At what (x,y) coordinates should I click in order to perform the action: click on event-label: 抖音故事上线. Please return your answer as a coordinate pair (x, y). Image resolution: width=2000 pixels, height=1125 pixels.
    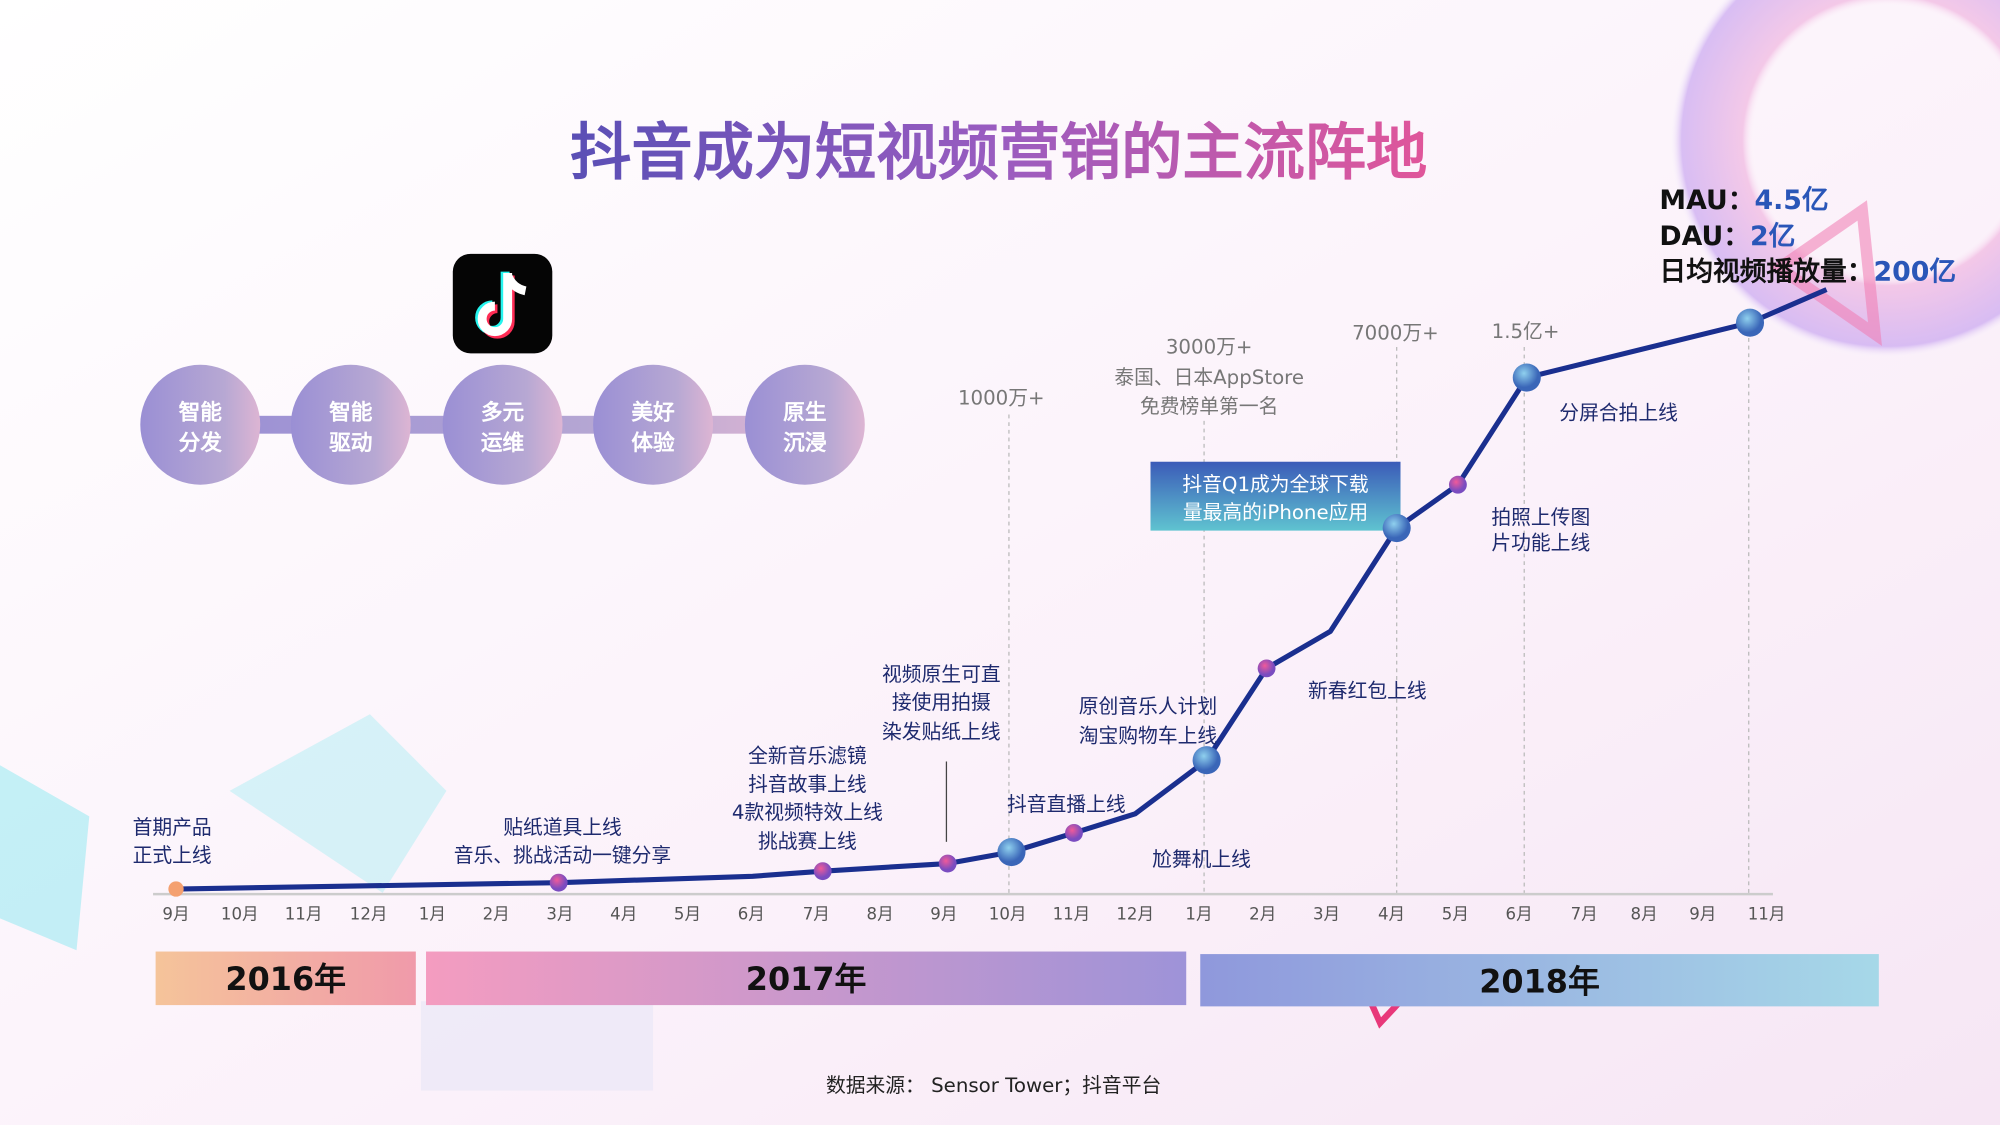
    Looking at the image, I should click on (807, 784).